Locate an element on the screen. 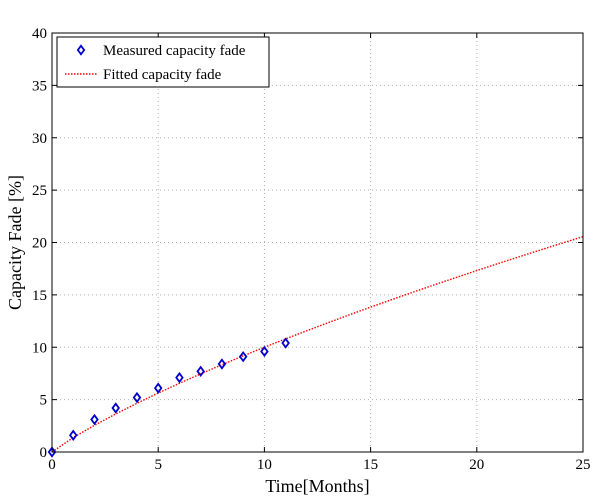  x-tick-label: 0 is located at coordinates (52, 465).